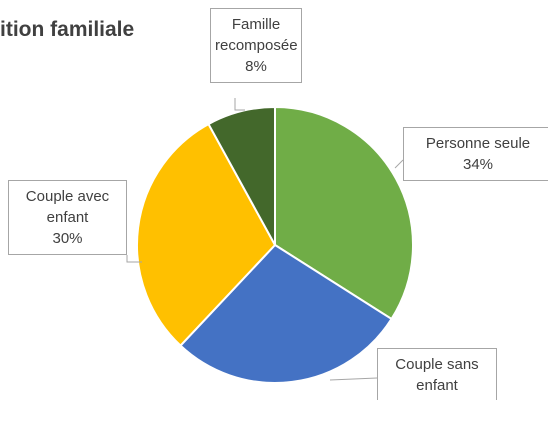  I want to click on label-name: Couple avec enfant, so click(67, 207).